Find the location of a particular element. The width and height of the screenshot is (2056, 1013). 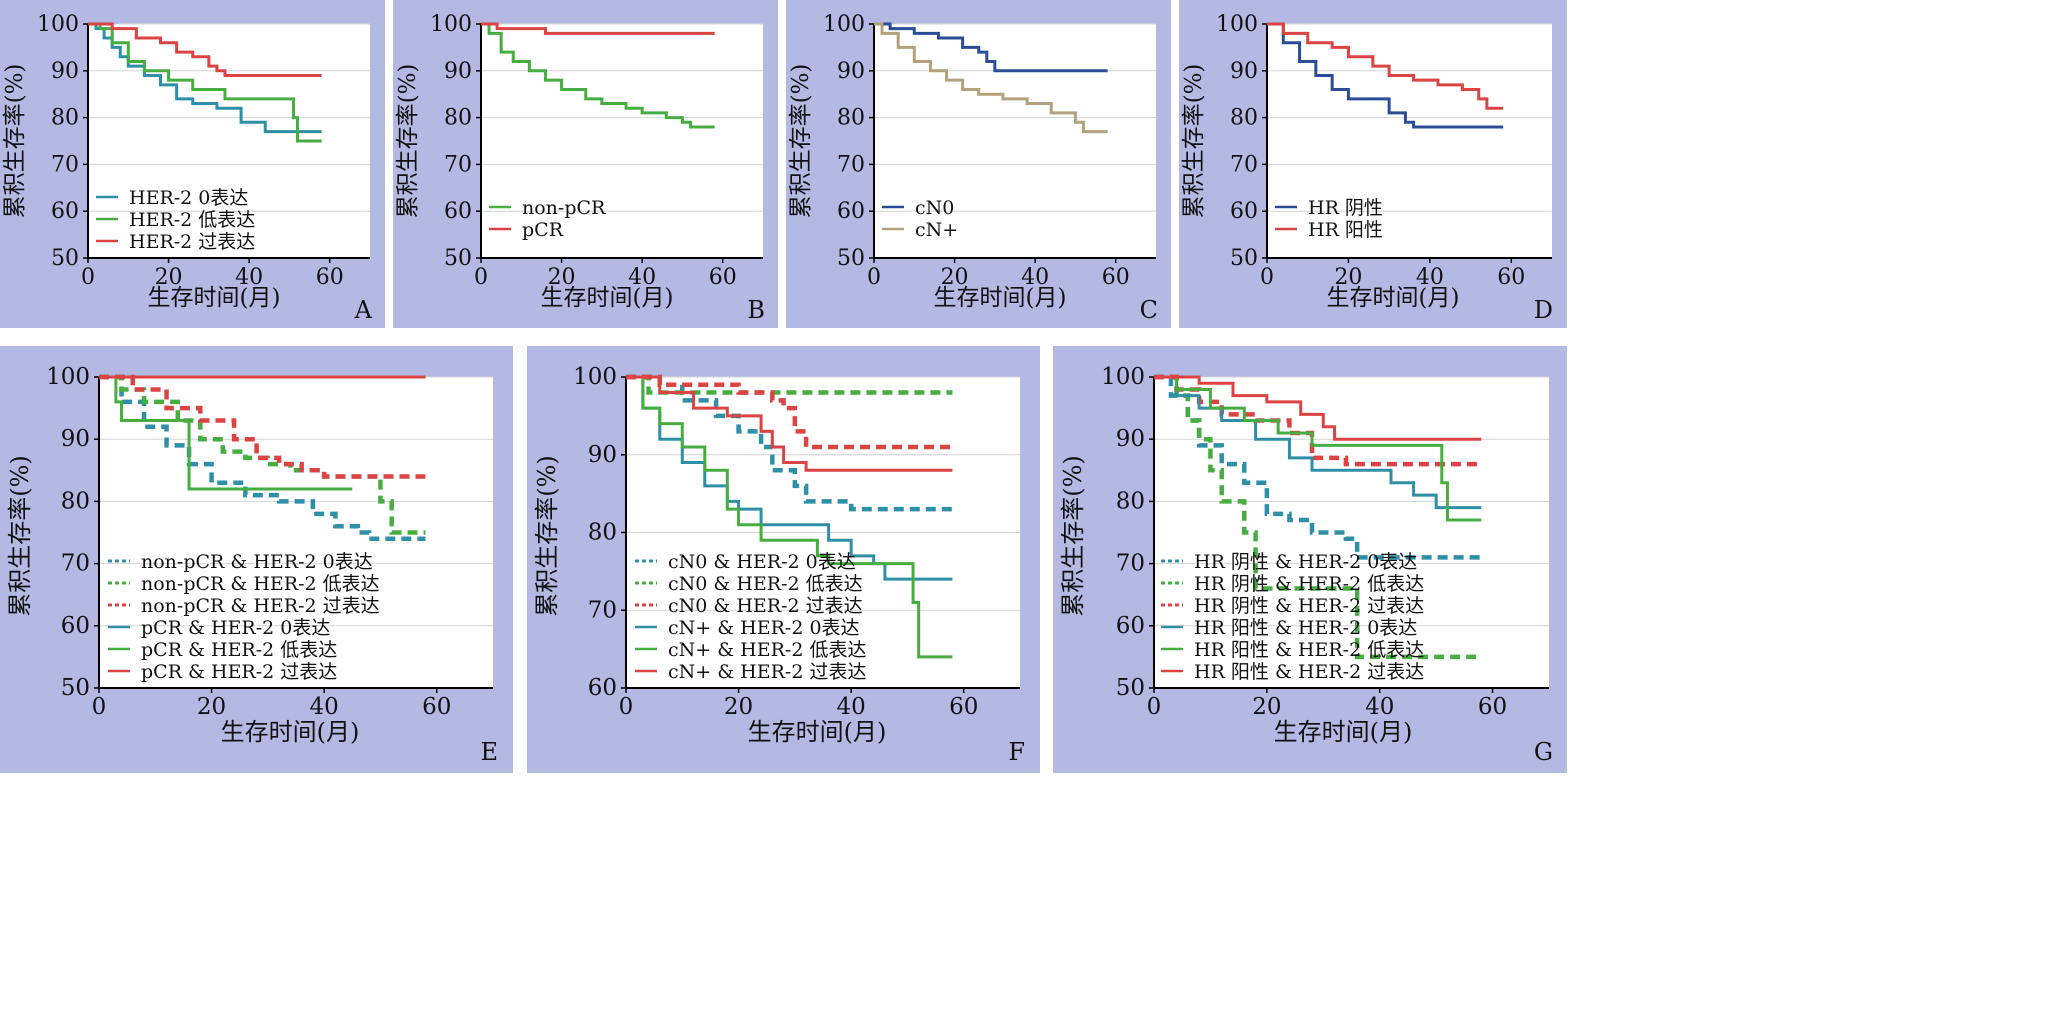

legend-label: HER-2 过表达 is located at coordinates (192, 242).